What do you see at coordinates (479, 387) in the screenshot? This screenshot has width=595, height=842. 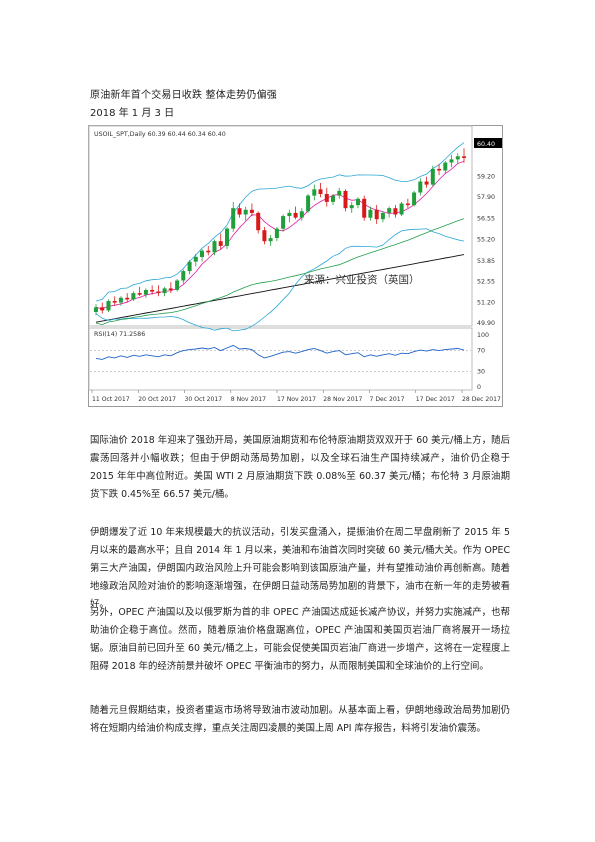 I see `rsi-tick-label: 0` at bounding box center [479, 387].